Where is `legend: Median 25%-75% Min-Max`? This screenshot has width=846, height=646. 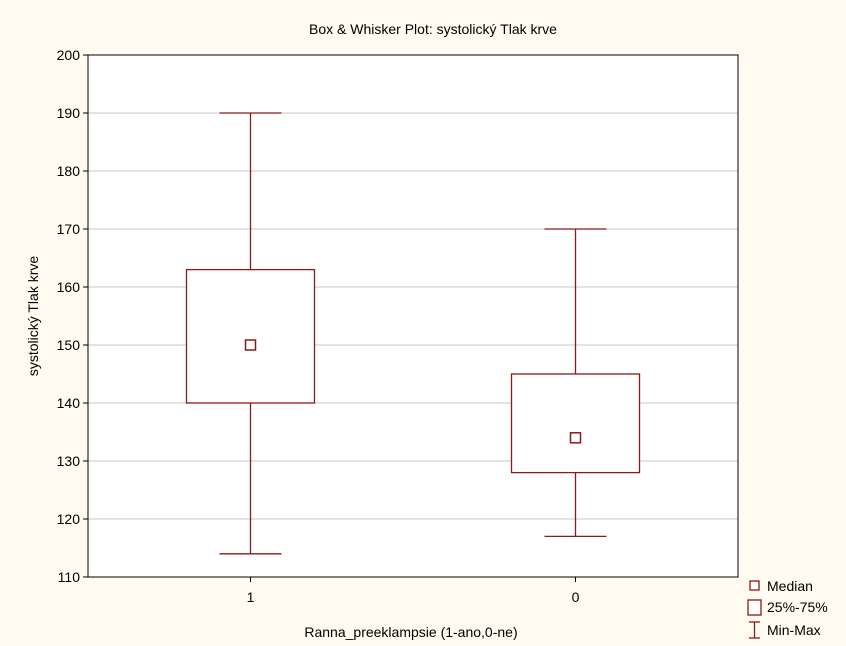
legend: Median 25%-75% Min-Max is located at coordinates (787, 608).